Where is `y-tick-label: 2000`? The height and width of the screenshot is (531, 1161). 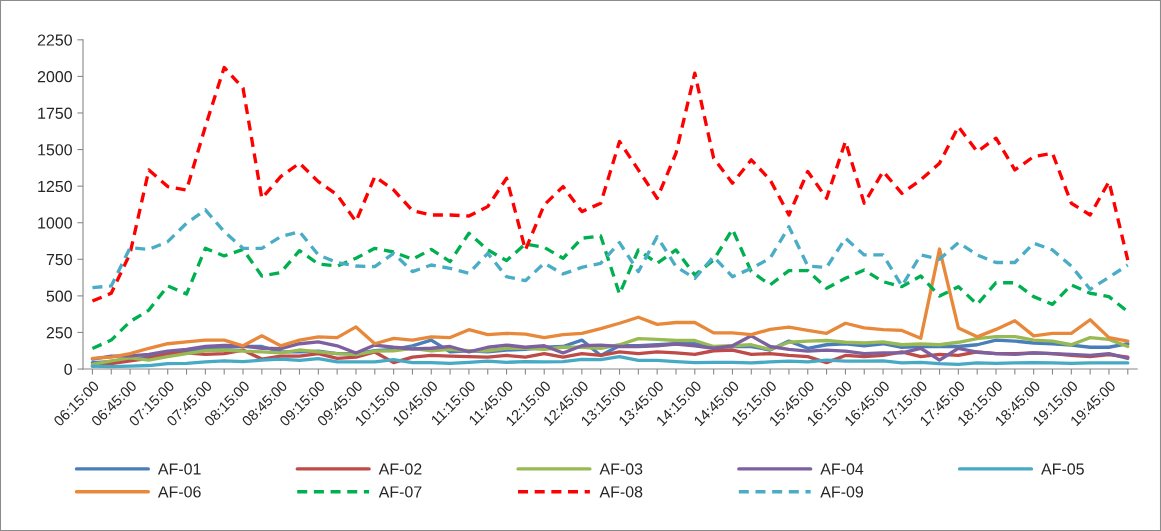 y-tick-label: 2000 is located at coordinates (54, 77).